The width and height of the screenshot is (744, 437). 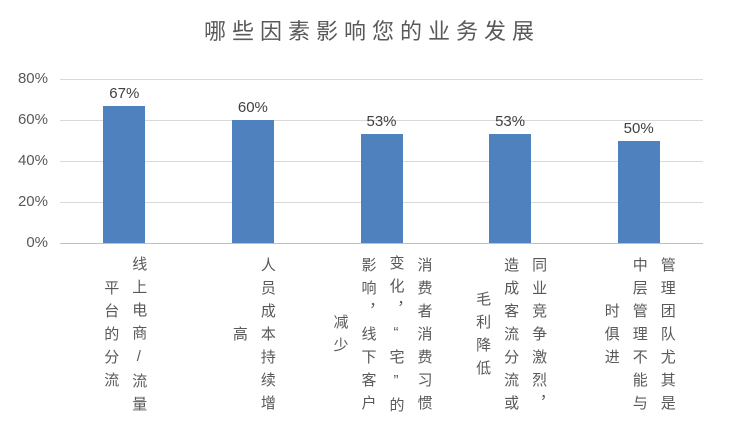 I want to click on y-axis-tick-label: 0%, so click(x=37, y=242).